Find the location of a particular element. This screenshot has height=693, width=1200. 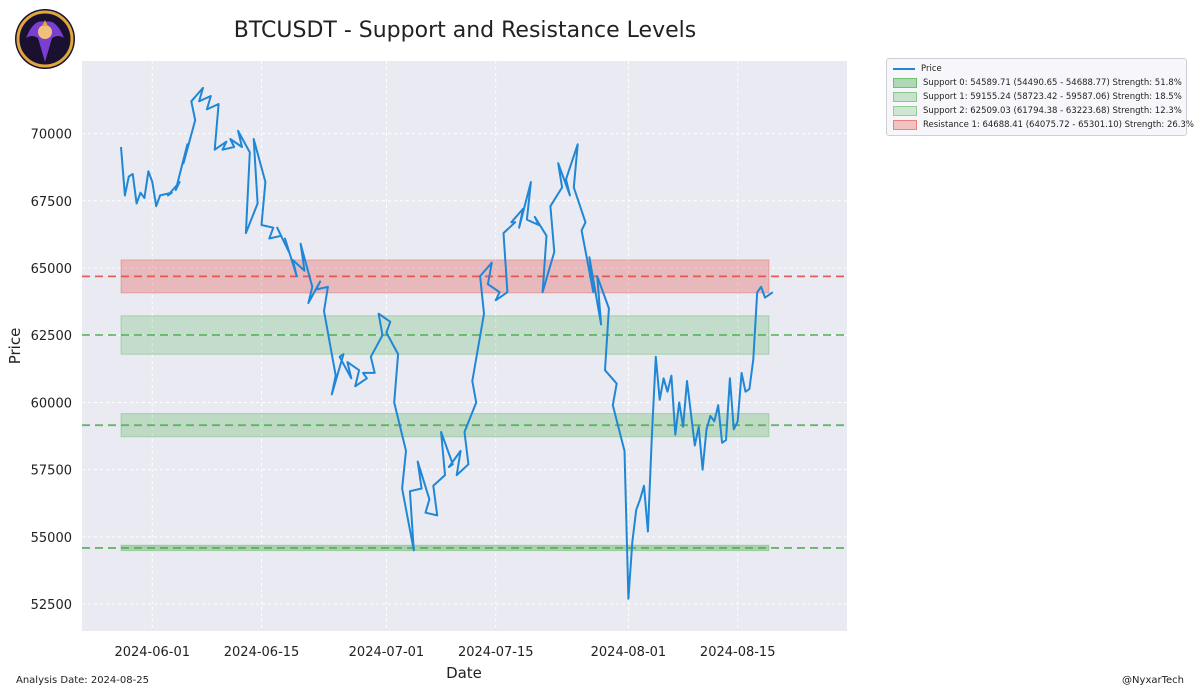

y-tick-label: 65000 is located at coordinates (51, 269).